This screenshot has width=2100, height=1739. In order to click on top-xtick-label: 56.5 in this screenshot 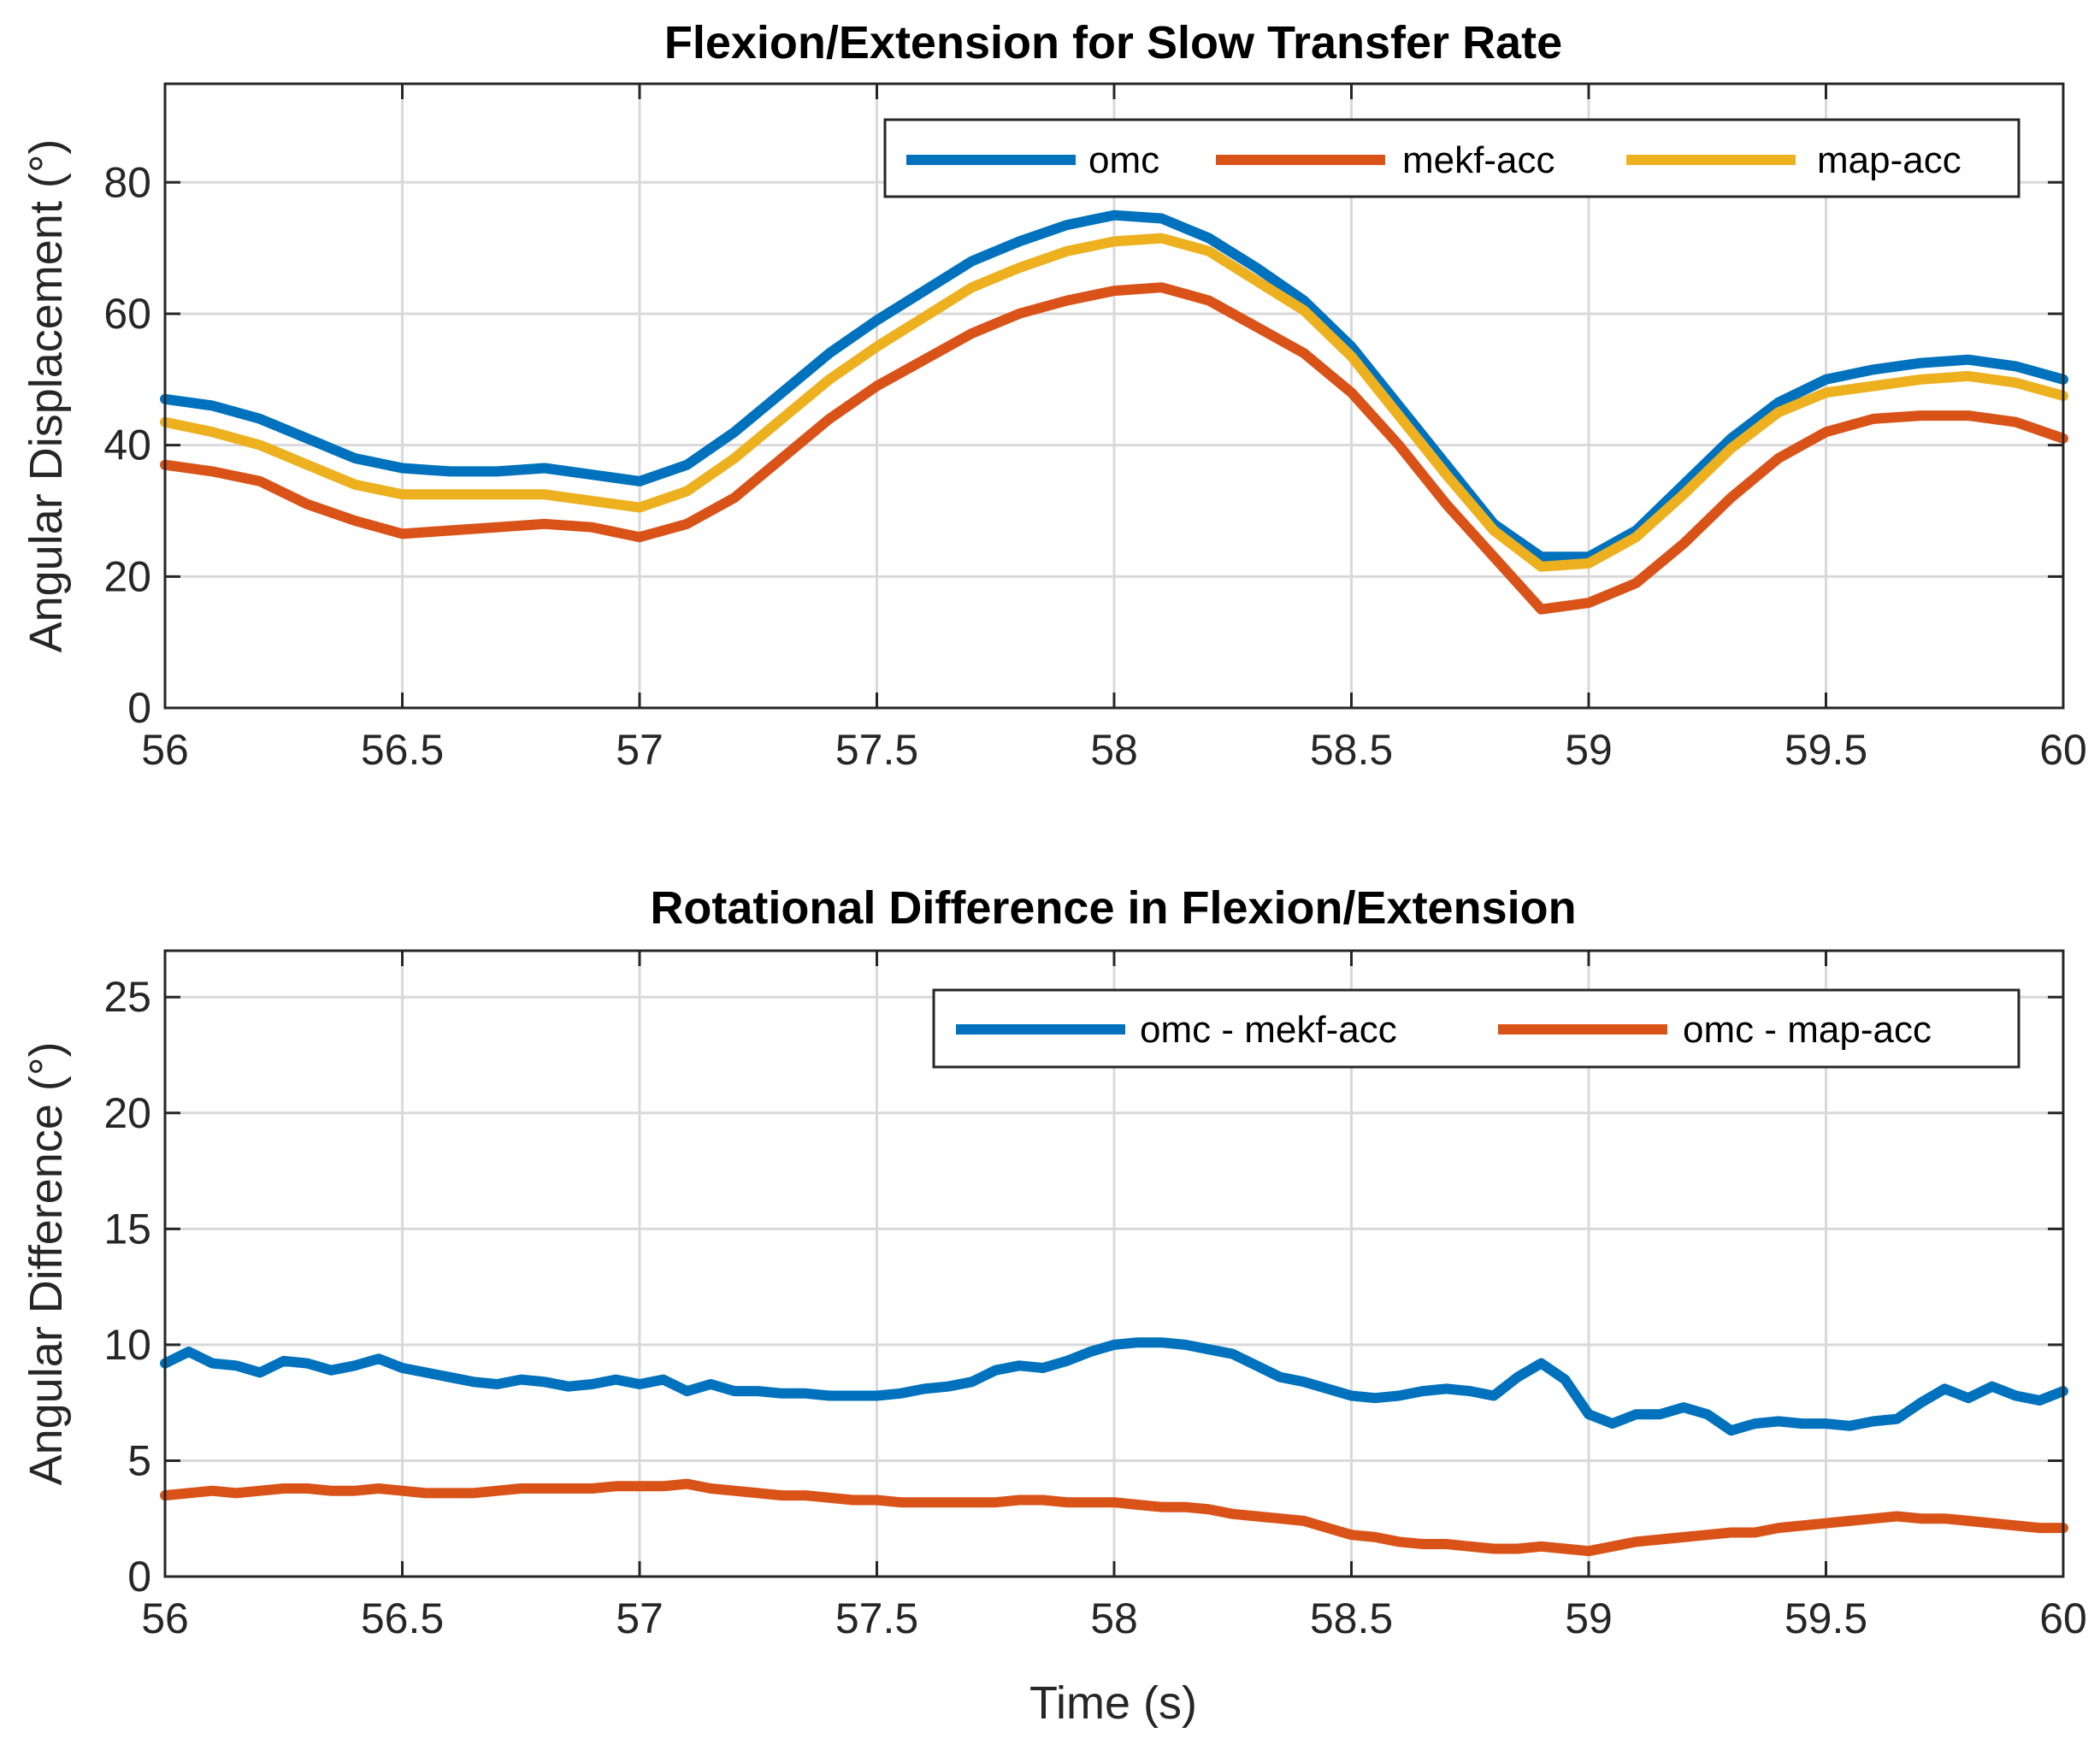, I will do `click(403, 750)`.